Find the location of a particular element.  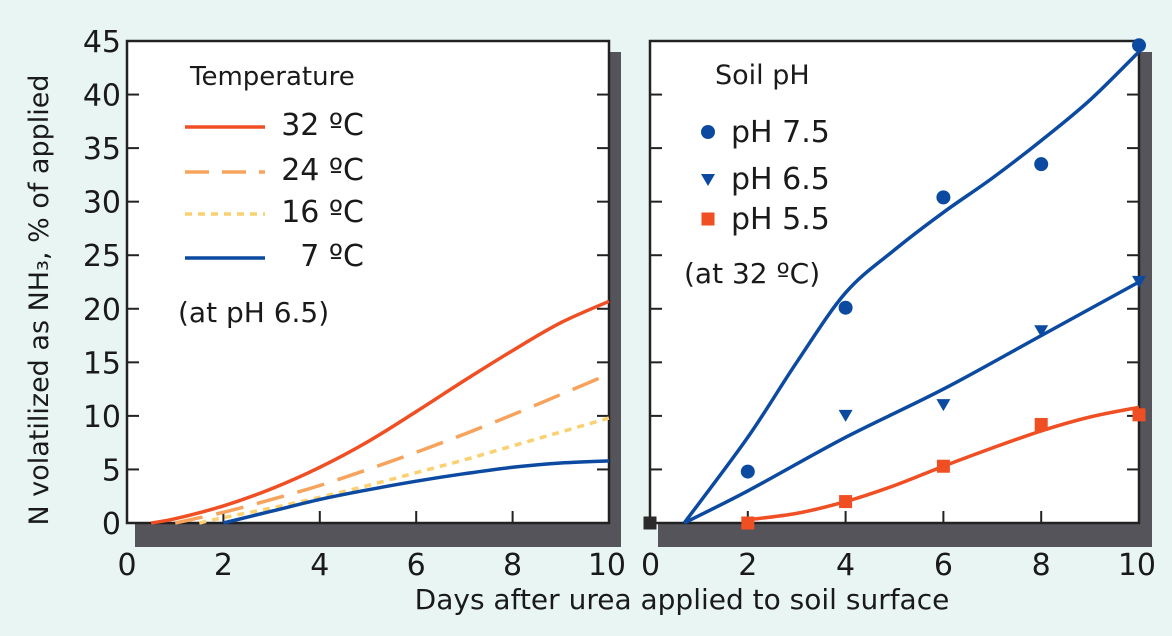

y-tick-label: 30 is located at coordinates (102, 203).